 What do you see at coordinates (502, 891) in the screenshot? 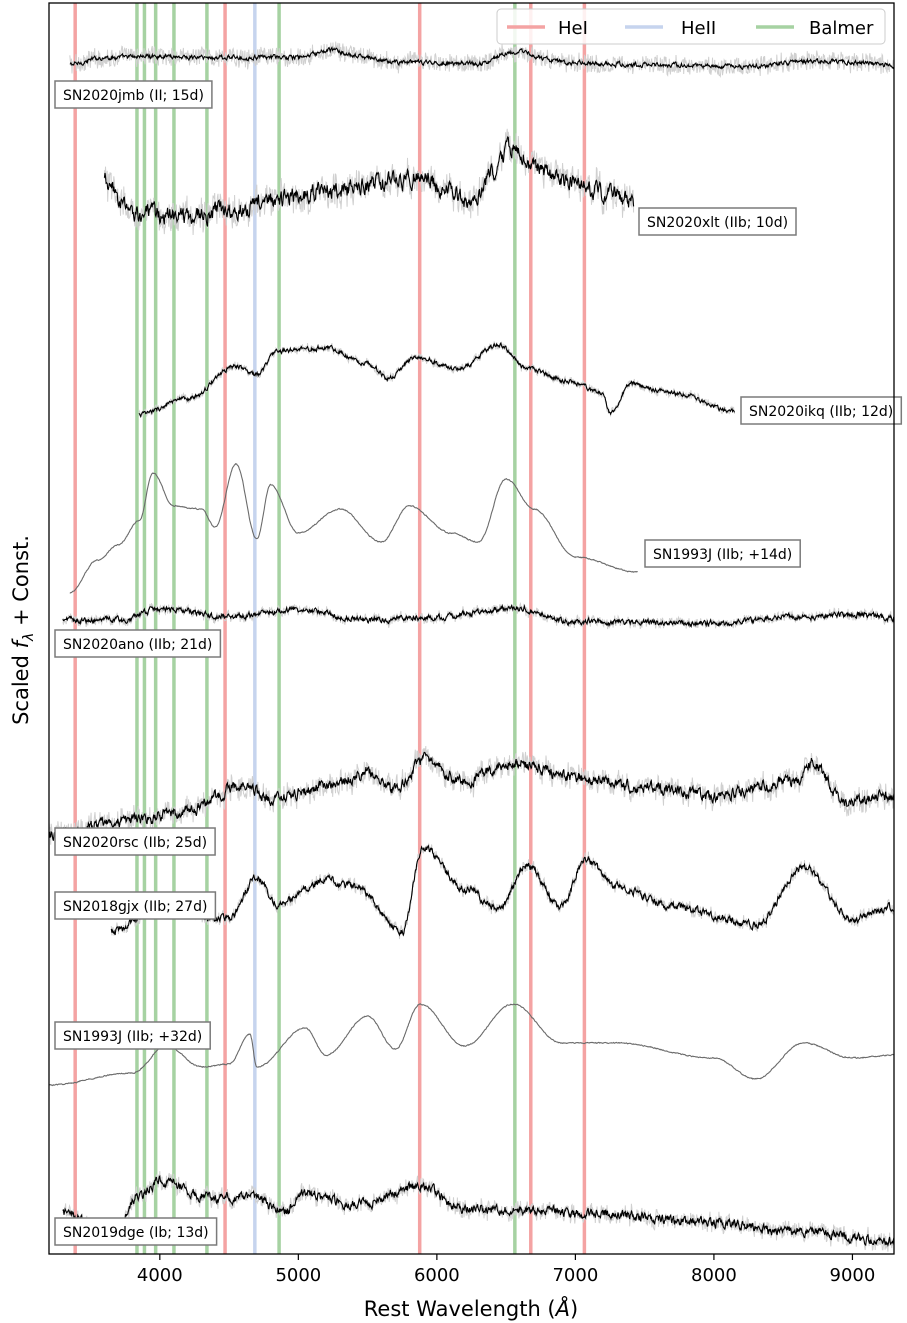
I see `spectrum-raw-sn2018gjx` at bounding box center [502, 891].